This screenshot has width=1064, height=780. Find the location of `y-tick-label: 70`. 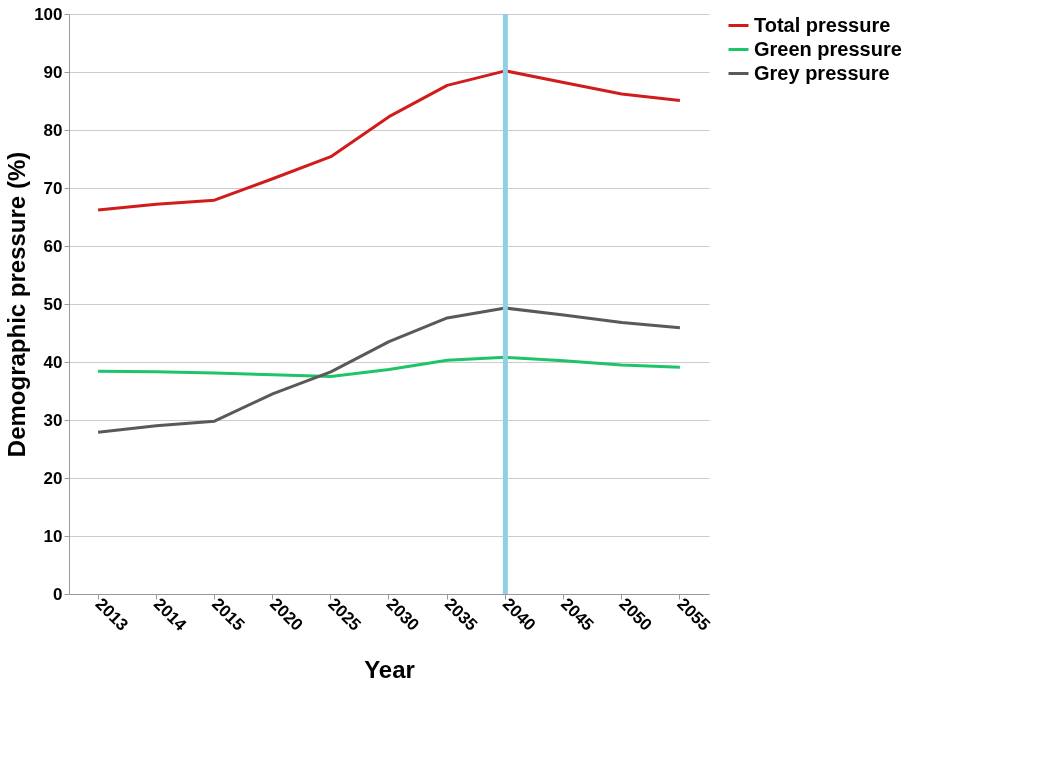

y-tick-label: 70 is located at coordinates (53, 188).